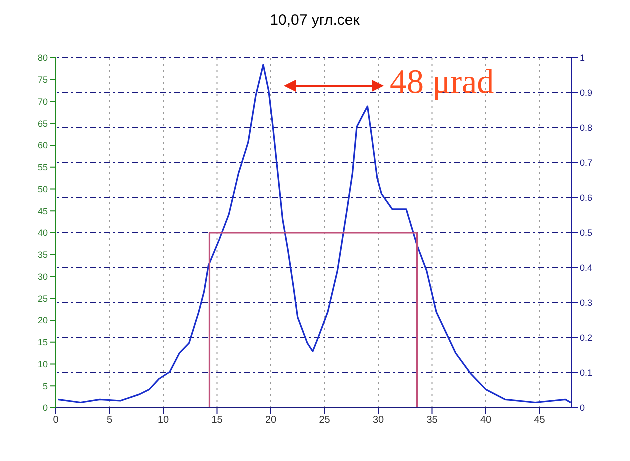 The width and height of the screenshot is (630, 461). What do you see at coordinates (586, 128) in the screenshot?
I see `y2-tick-label: 0.8` at bounding box center [586, 128].